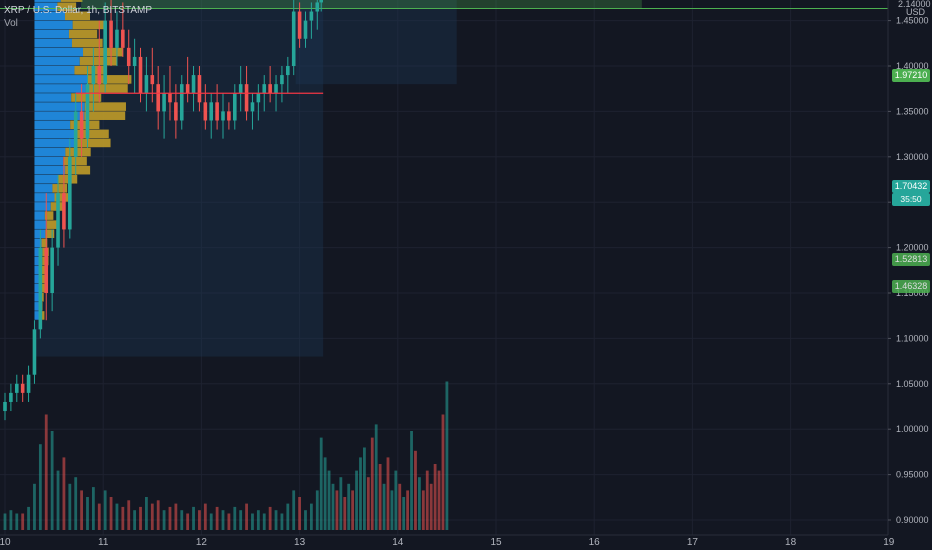 The width and height of the screenshot is (932, 550). Describe the element at coordinates (911, 186) in the screenshot. I see `last-price-tag: 1.70432` at that location.